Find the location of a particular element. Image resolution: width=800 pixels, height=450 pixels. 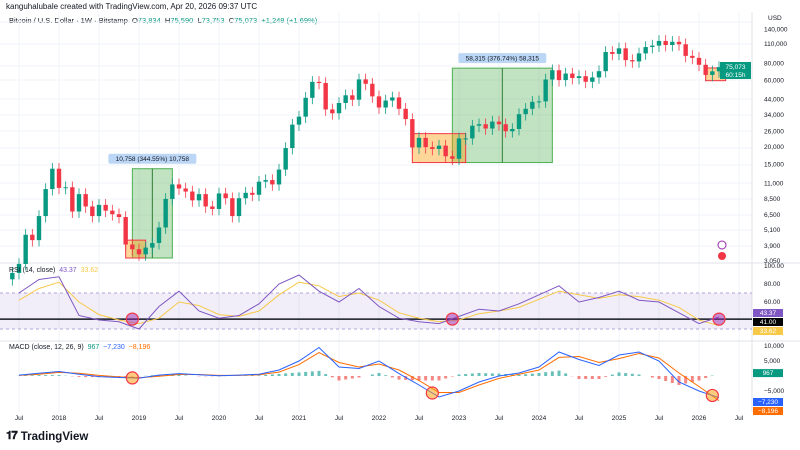

macd-cross-marker is located at coordinates (132, 378).